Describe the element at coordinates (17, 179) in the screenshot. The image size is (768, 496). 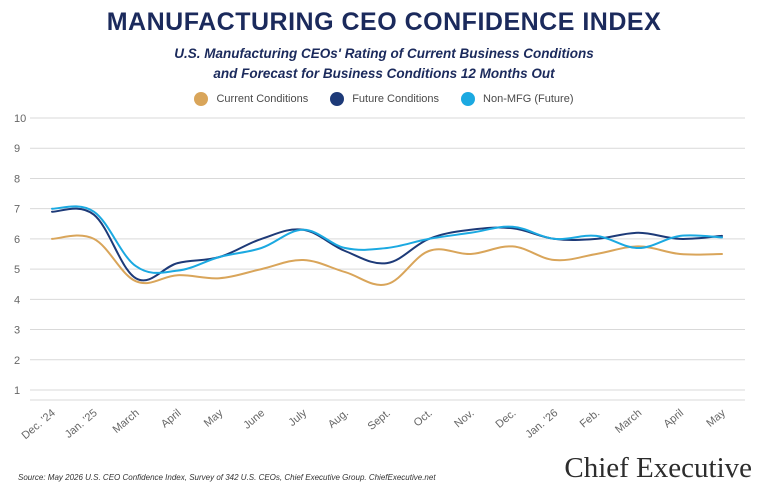
I see `y-tick-label: 8` at that location.